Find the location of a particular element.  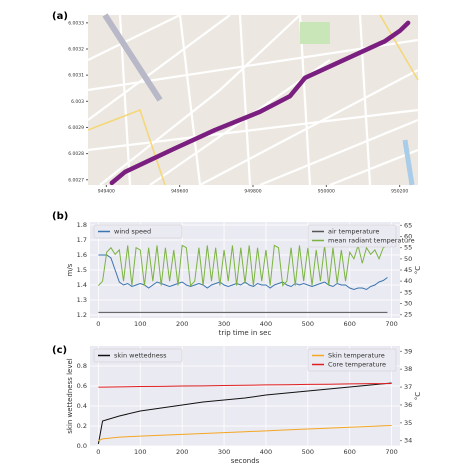

y2-tick-label: 50 is located at coordinates (408, 259).